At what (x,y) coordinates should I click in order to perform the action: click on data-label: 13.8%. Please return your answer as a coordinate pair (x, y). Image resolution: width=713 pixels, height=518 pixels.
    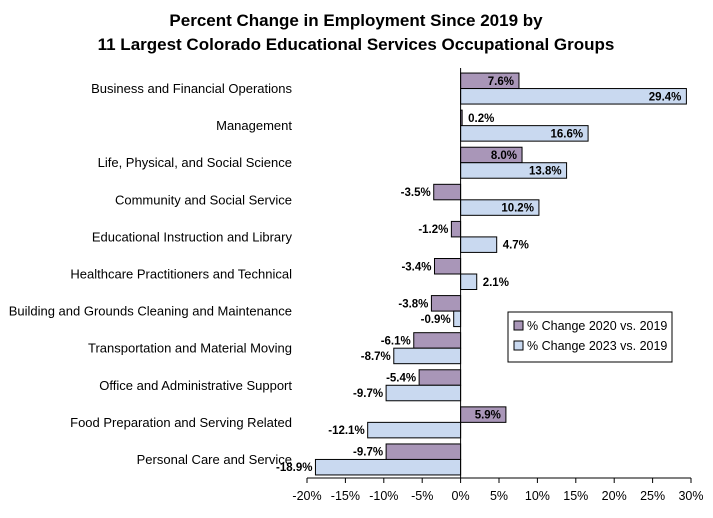
    Looking at the image, I should click on (545, 171).